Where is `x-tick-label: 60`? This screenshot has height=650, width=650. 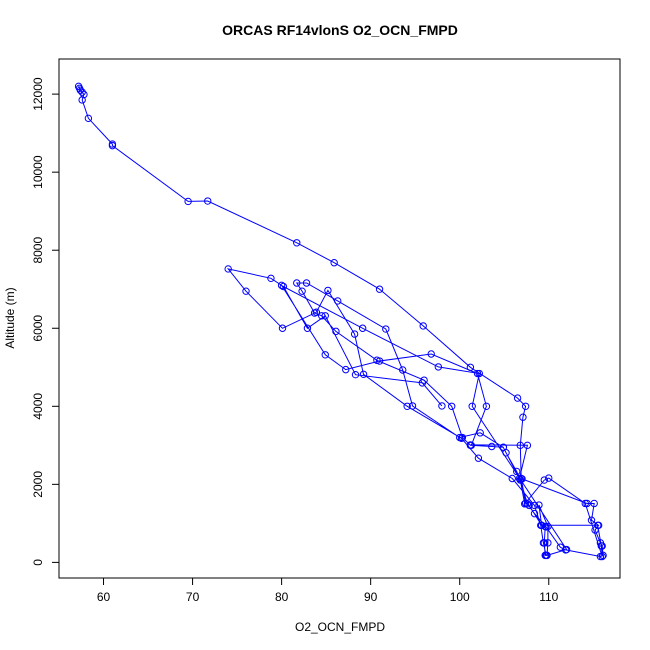 x-tick-label: 60 is located at coordinates (104, 597).